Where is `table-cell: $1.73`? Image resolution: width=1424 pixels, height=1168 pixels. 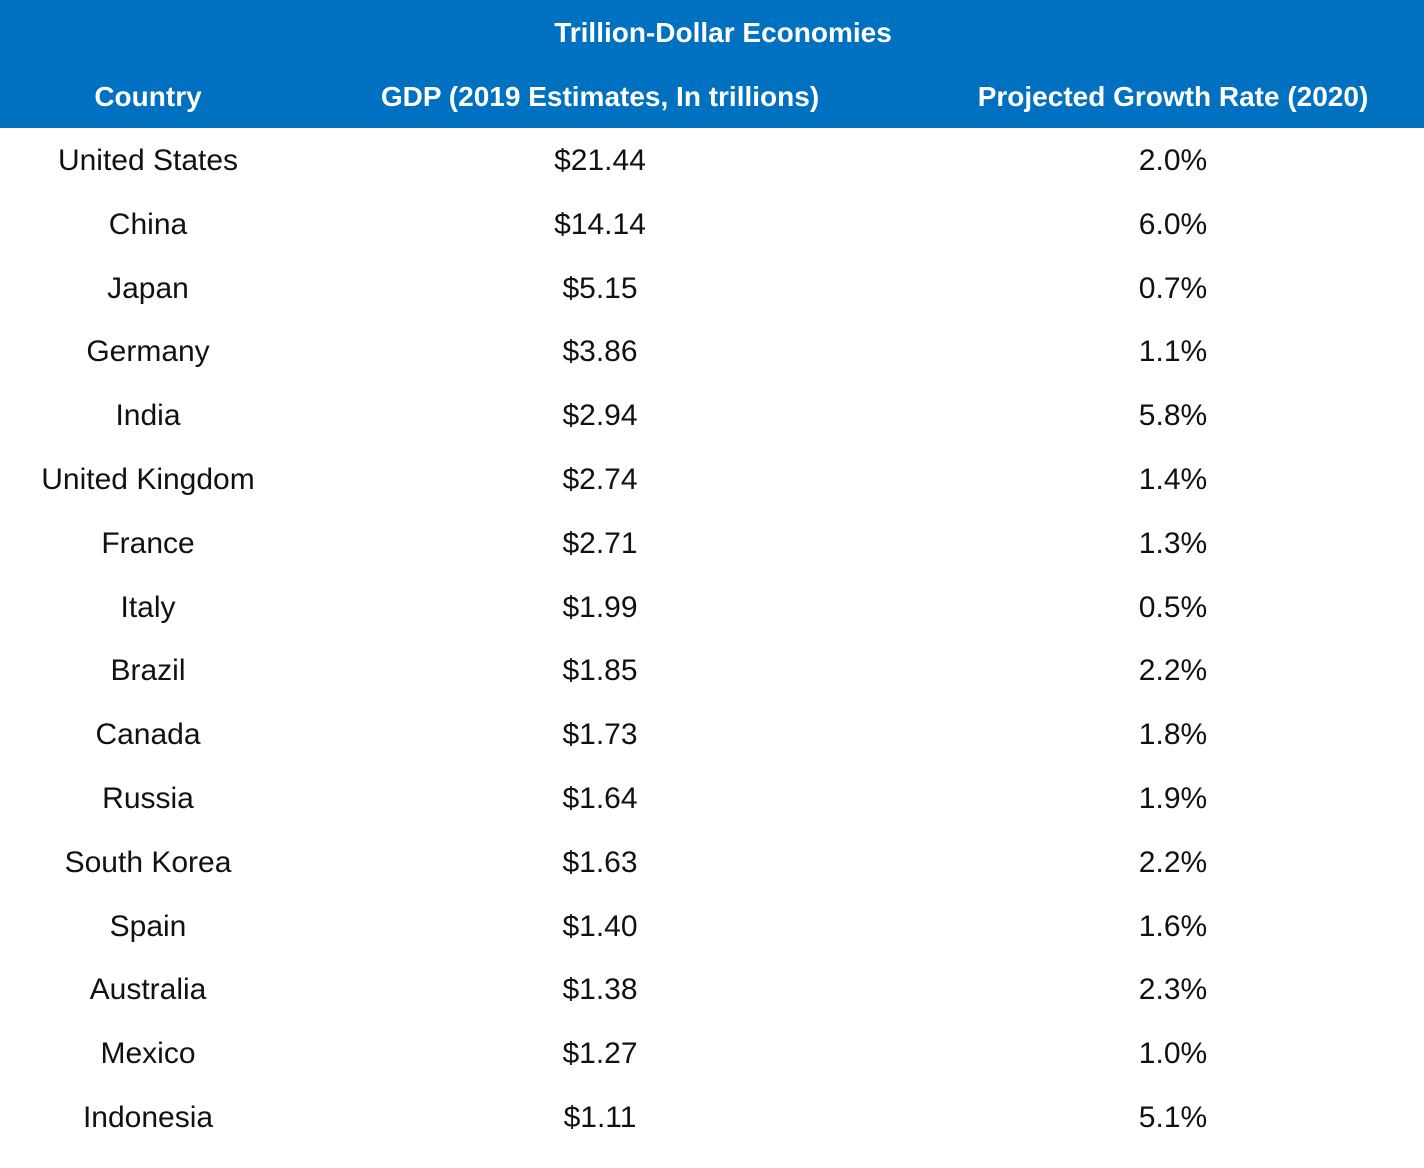
table-cell: $1.73 is located at coordinates (600, 735).